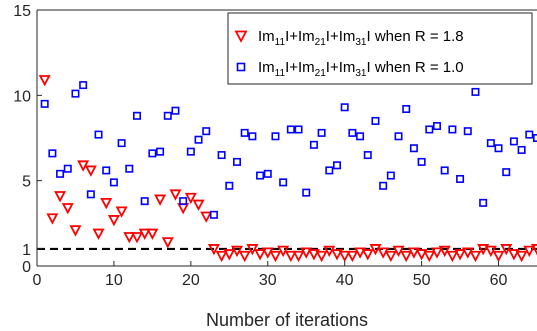  I want to click on x-tick-label: 50, so click(422, 280).